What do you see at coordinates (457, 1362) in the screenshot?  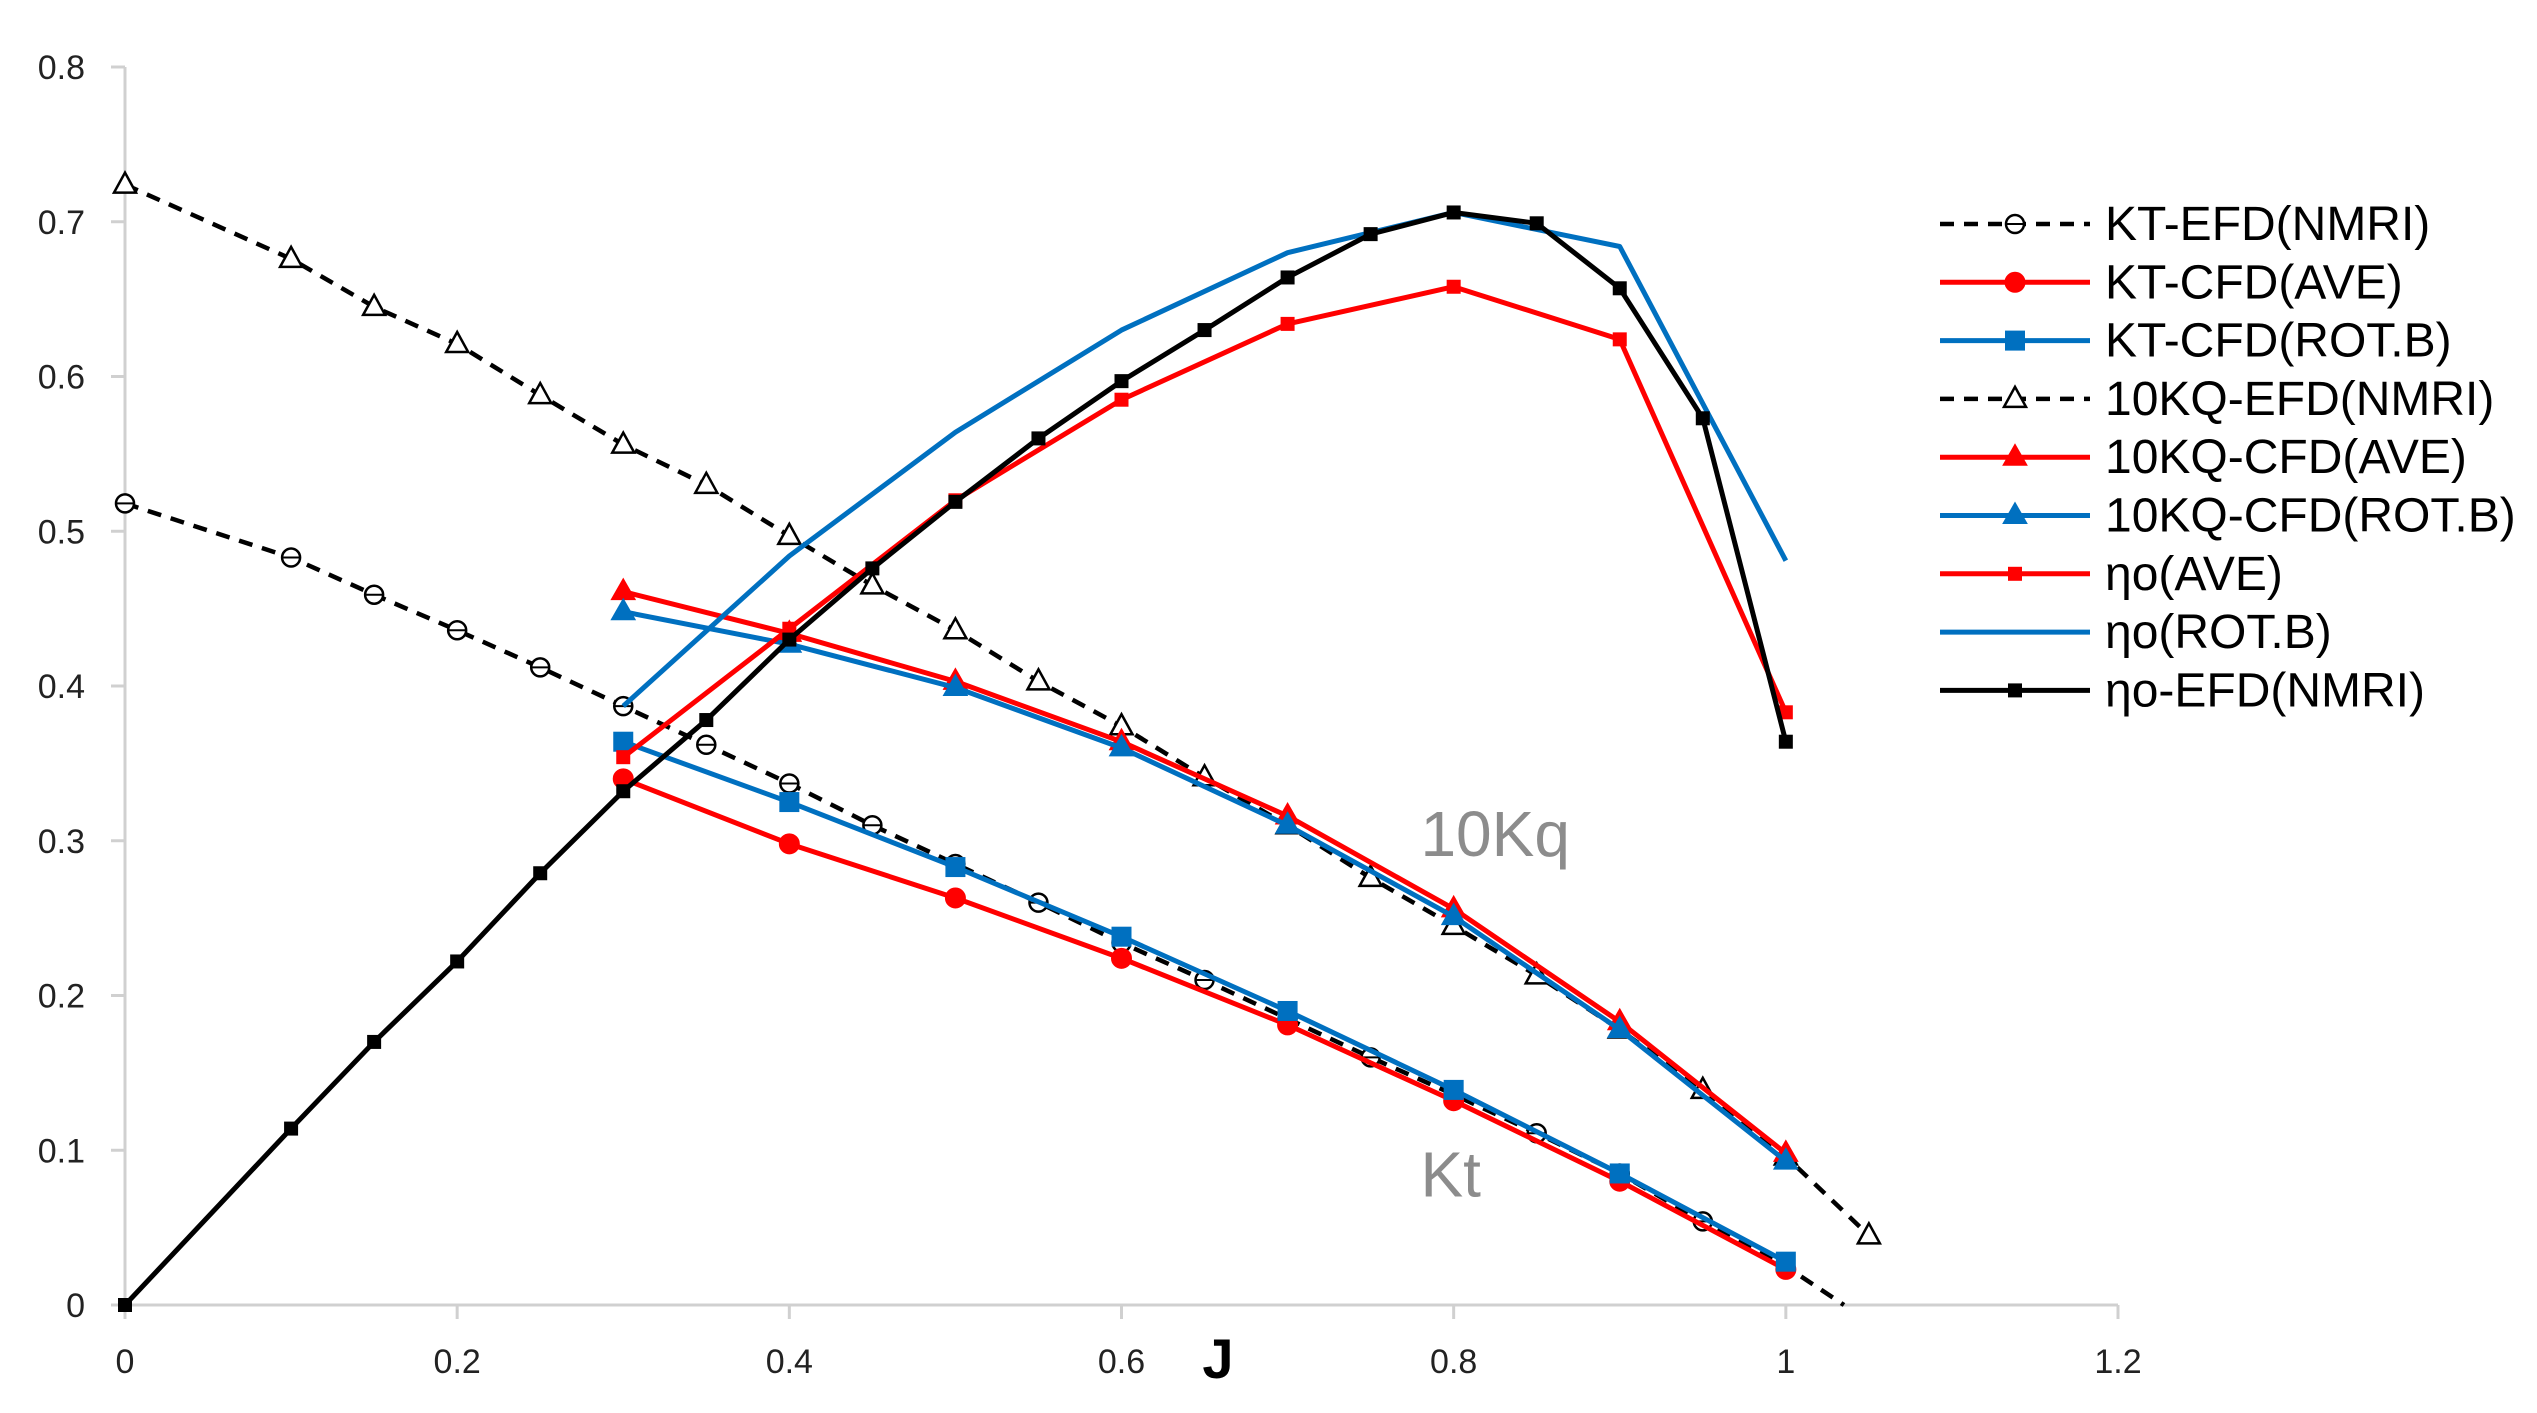 I see `x-tick-label: 0.2` at bounding box center [457, 1362].